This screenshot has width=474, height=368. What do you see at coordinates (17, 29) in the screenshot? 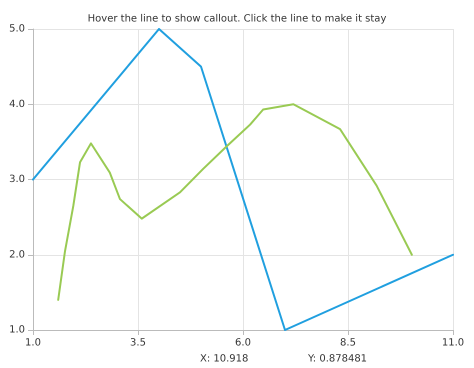
I see `y-tick-label: 5.0` at bounding box center [17, 29].